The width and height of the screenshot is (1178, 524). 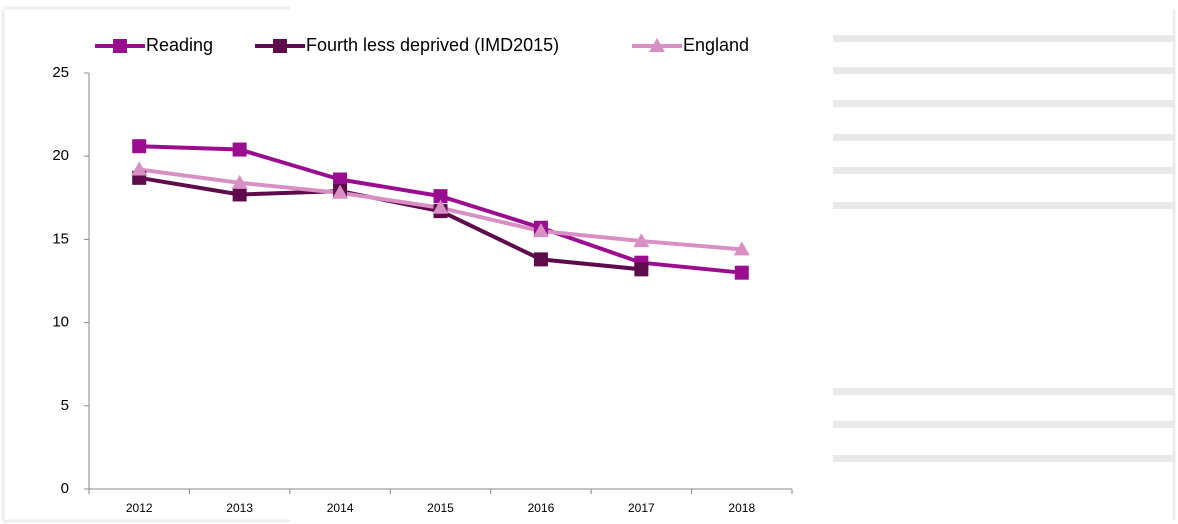 What do you see at coordinates (139, 508) in the screenshot?
I see `x-tick-label: 2012` at bounding box center [139, 508].